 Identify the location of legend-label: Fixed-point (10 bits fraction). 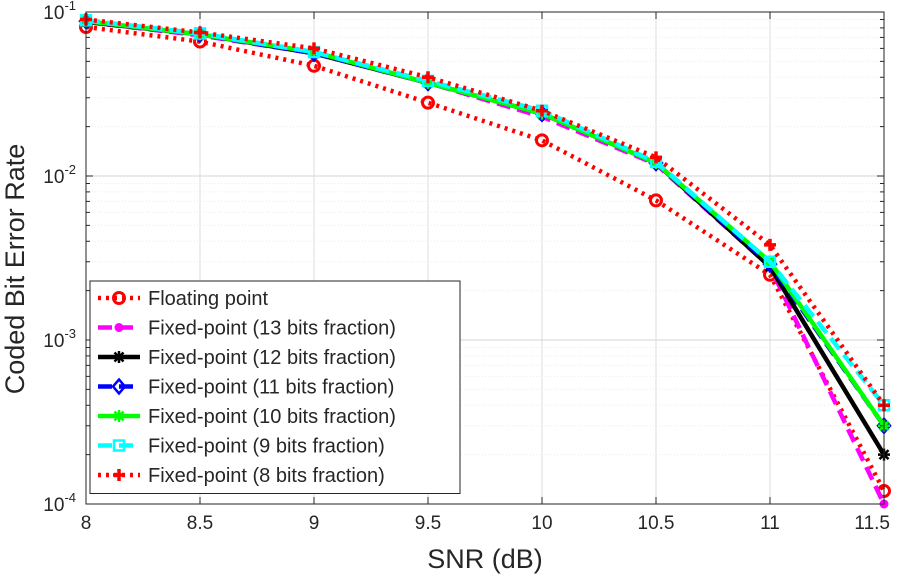
(272, 417).